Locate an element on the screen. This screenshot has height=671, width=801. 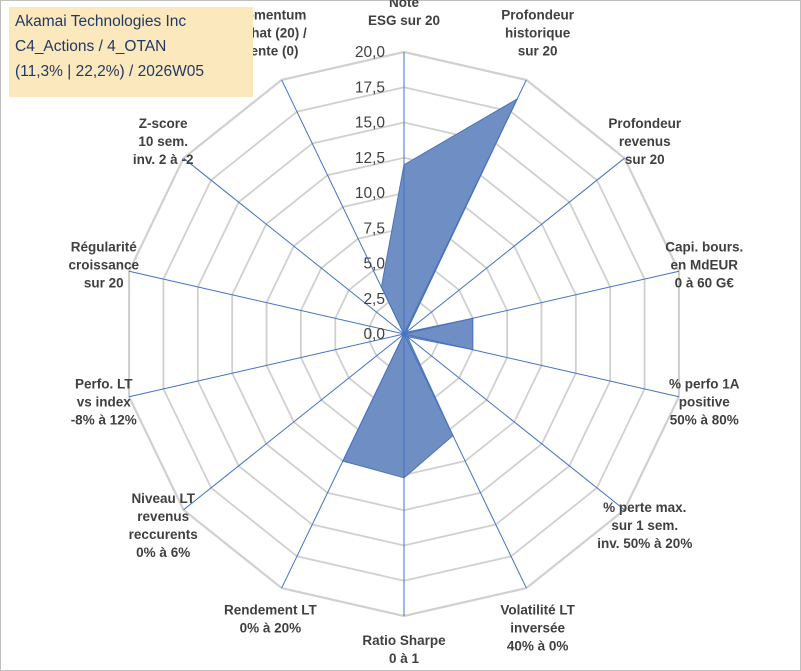
axis-label-5: % perte max. sur 1 sem. inv. 50% à 20% is located at coordinates (644, 525).